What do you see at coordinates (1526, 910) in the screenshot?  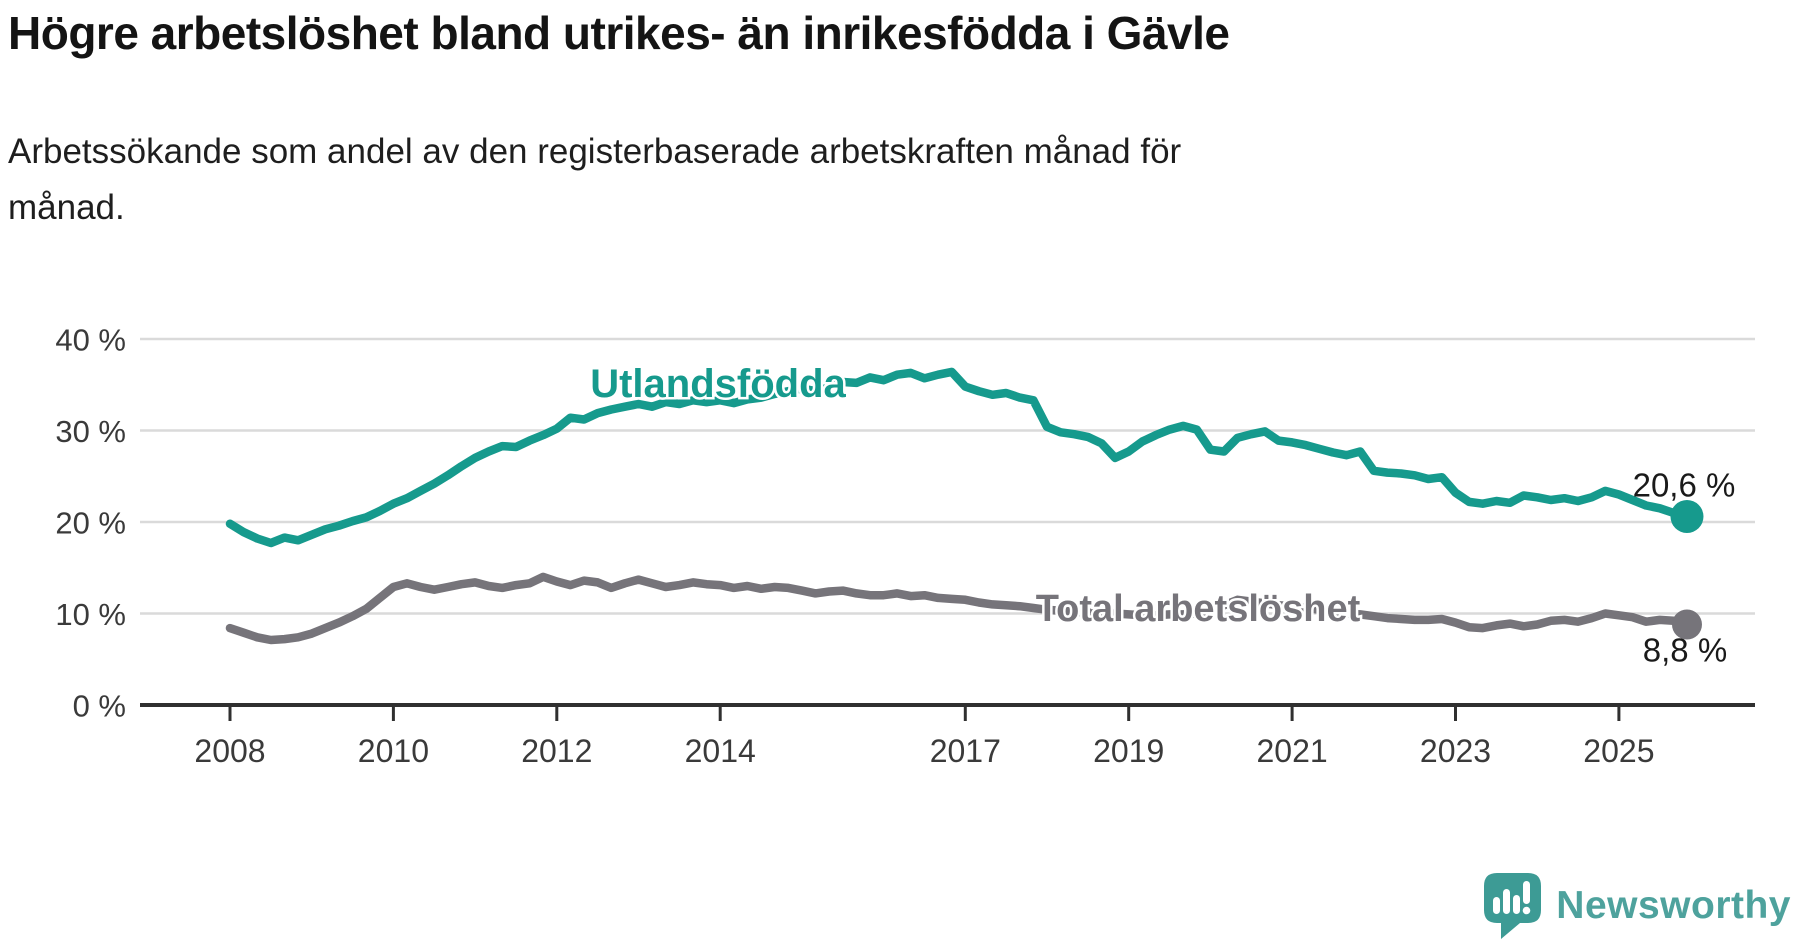 I see `logo-exclamation-dot` at bounding box center [1526, 910].